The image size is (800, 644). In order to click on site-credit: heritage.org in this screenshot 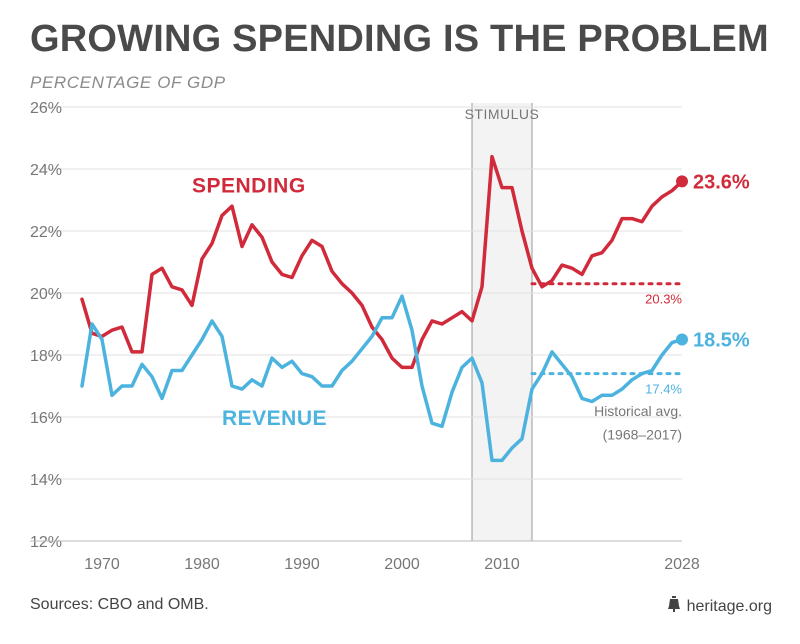, I will do `click(719, 606)`.